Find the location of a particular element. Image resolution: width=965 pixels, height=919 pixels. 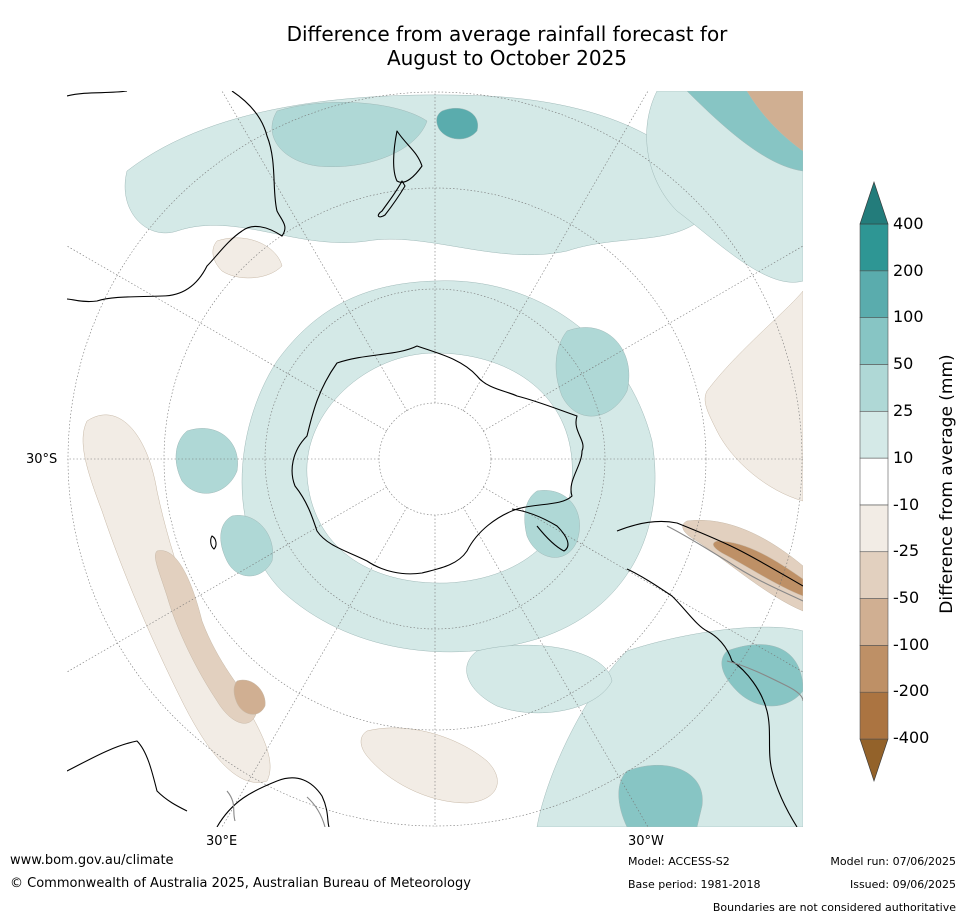

issued-date: Issued: 09/06/2025 is located at coordinates (902, 884).